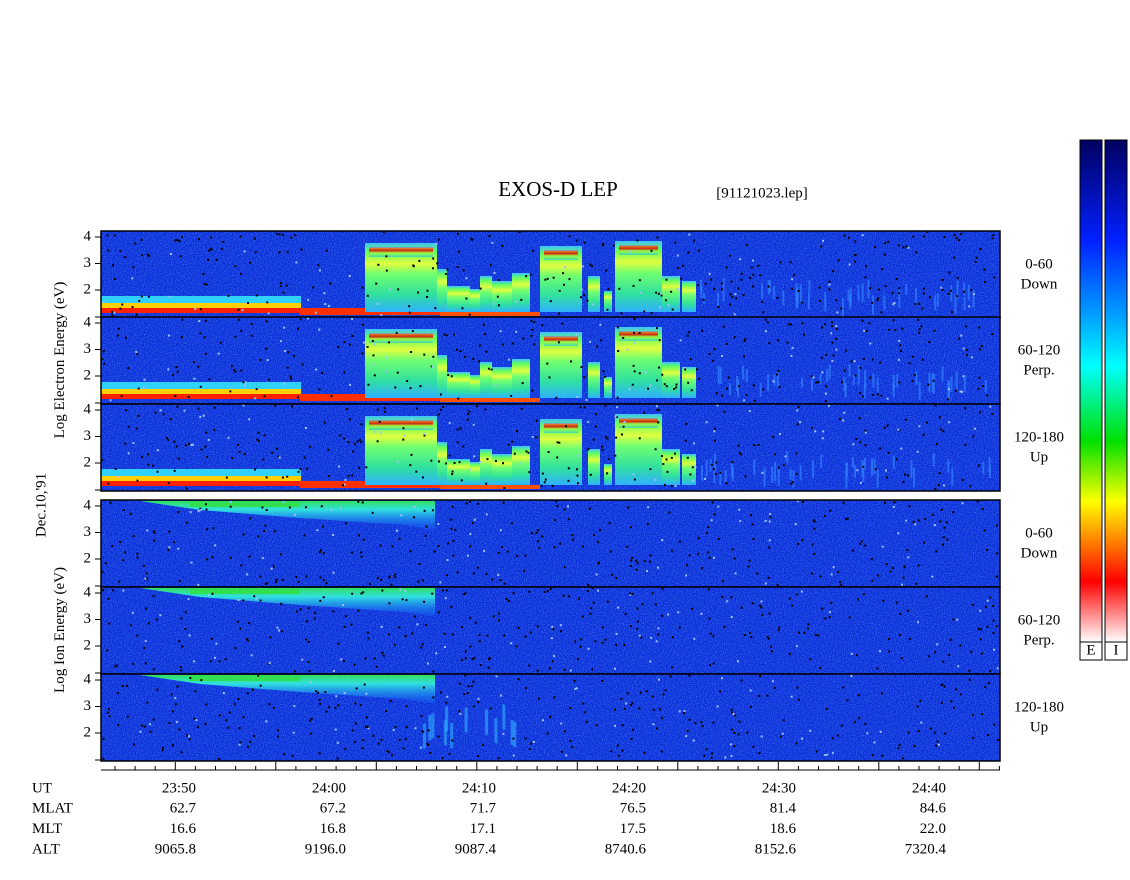  Describe the element at coordinates (689, 469) in the screenshot. I see `precipitation-band` at that location.